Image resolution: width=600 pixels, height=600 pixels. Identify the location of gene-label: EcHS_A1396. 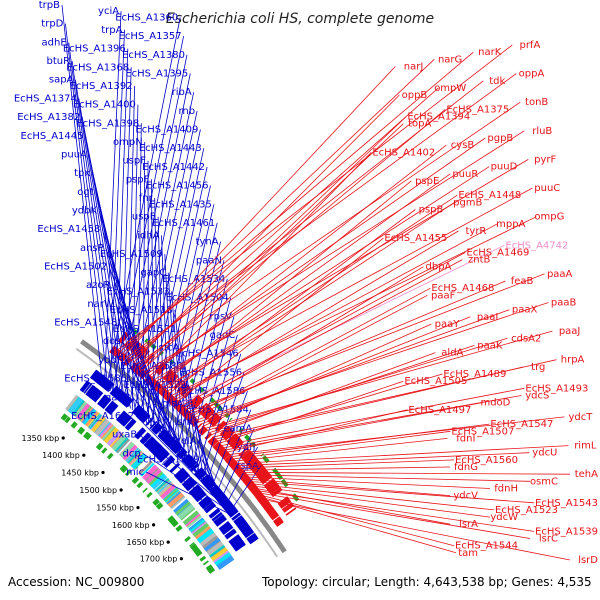
(94, 49).